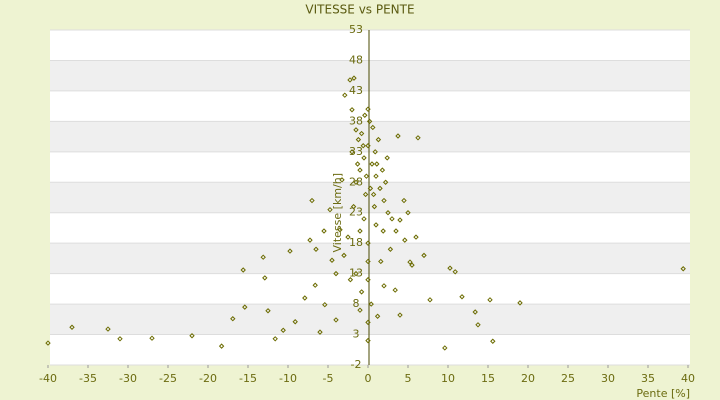  Describe the element at coordinates (356, 90) in the screenshot. I see `y-tick-label: 43` at that location.